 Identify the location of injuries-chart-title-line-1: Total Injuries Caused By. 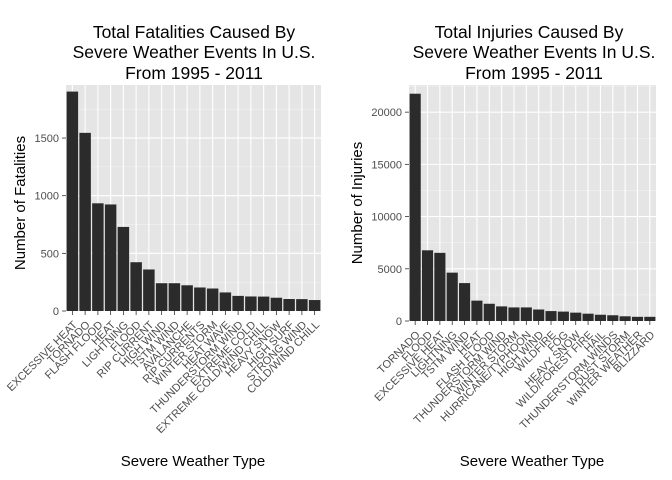
(529, 32).